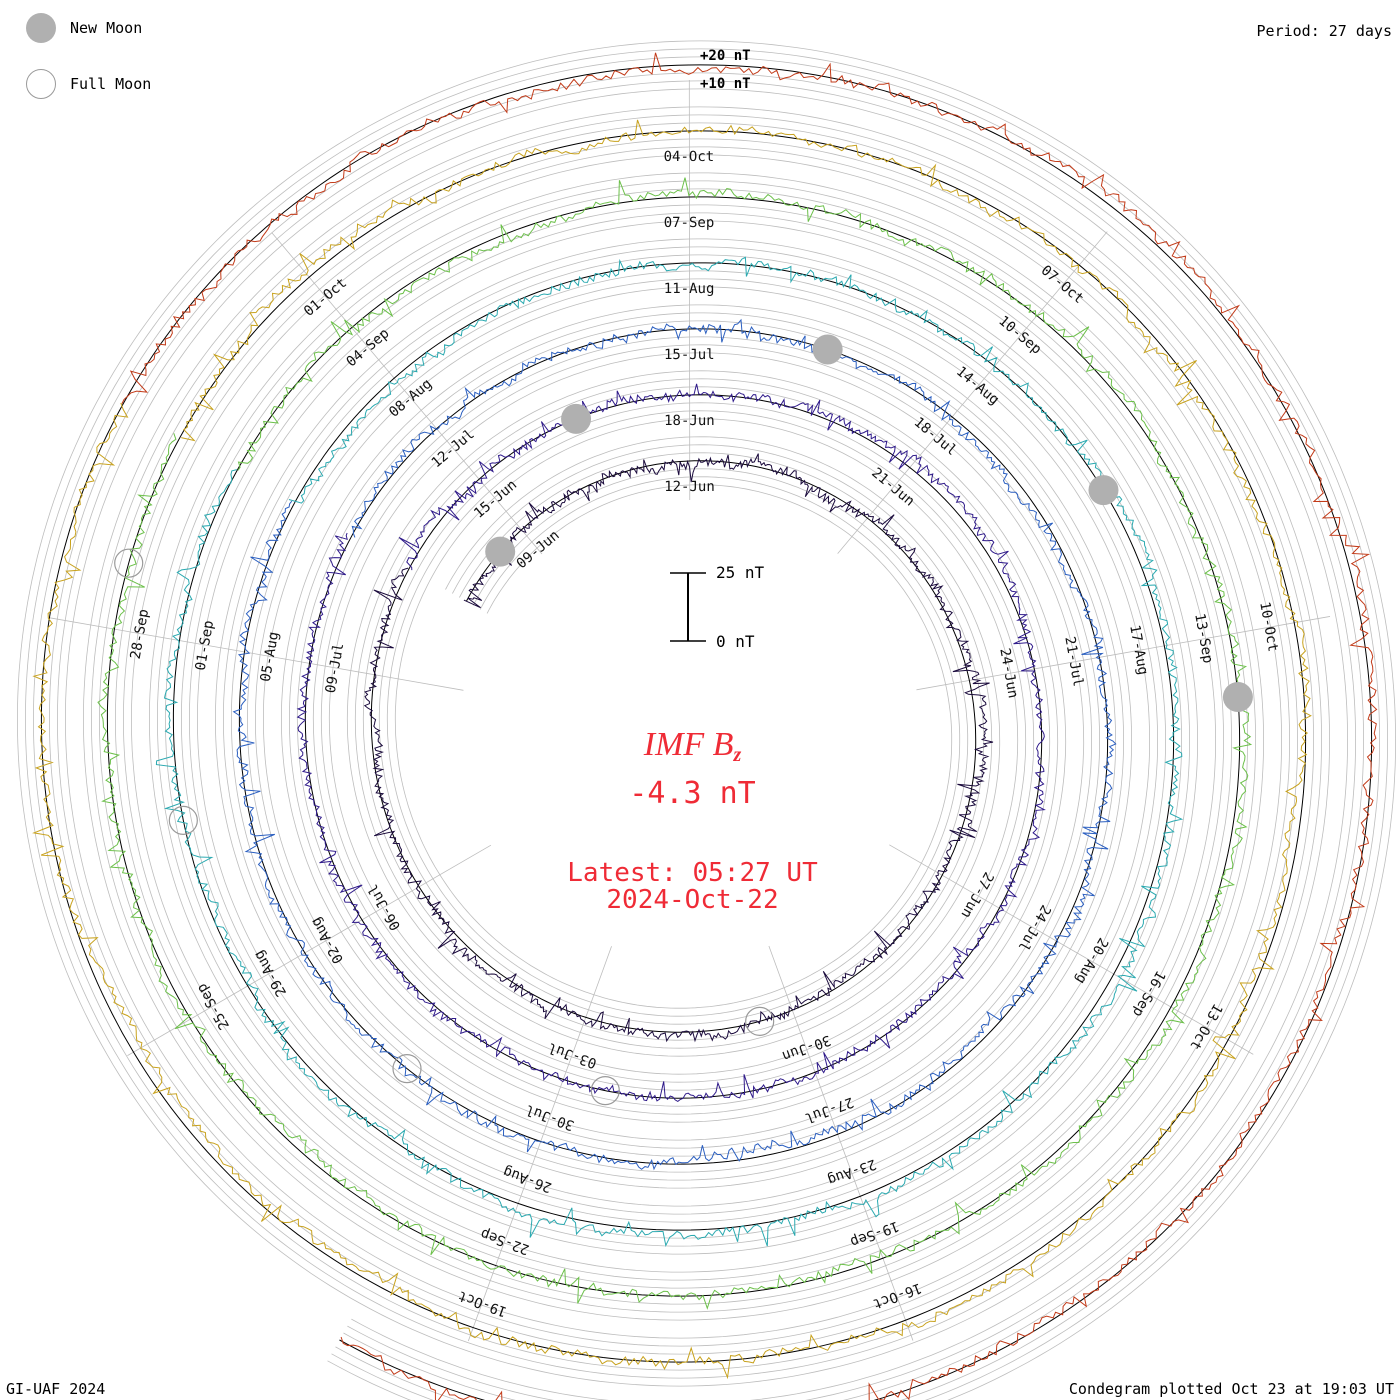  What do you see at coordinates (111, 84) in the screenshot?
I see `legend-full-moon-label: Full Moon` at bounding box center [111, 84].